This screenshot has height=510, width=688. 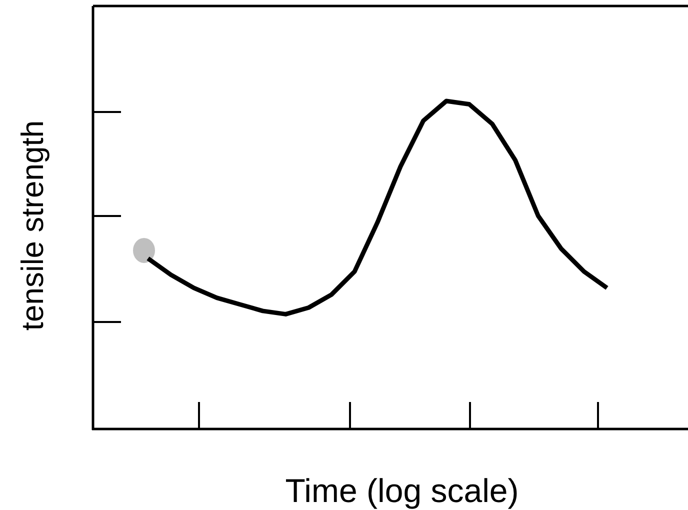 What do you see at coordinates (32, 225) in the screenshot?
I see `y-axis-title: tensile strength` at bounding box center [32, 225].